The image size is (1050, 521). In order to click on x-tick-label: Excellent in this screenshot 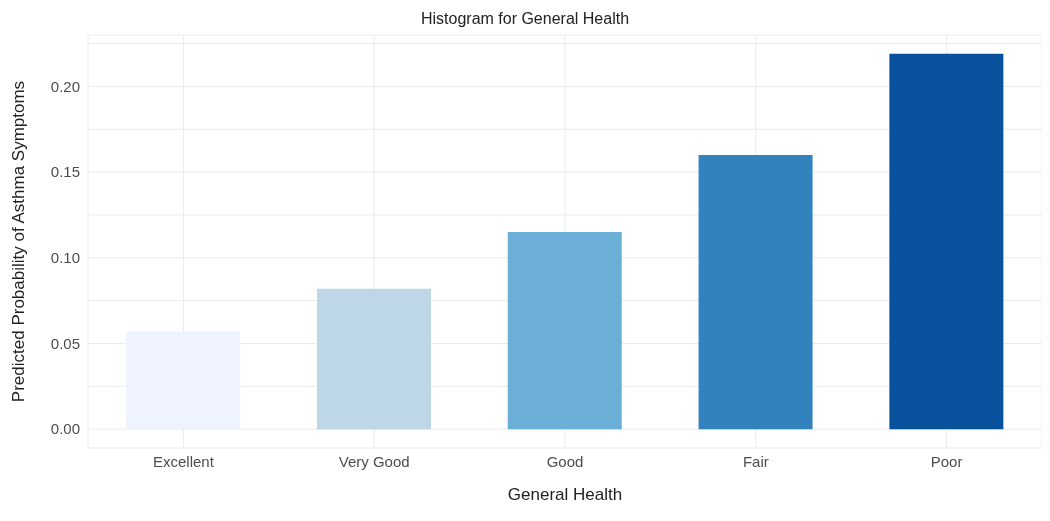, I will do `click(183, 461)`.